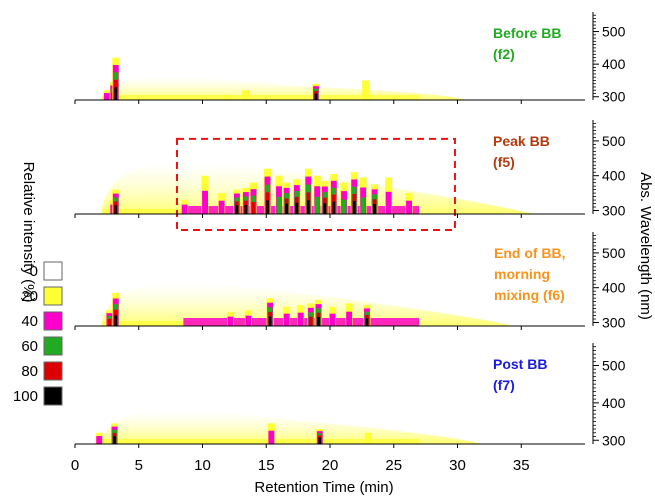  I want to click on panel-f2-y-tick-label-500: 500, so click(614, 32).